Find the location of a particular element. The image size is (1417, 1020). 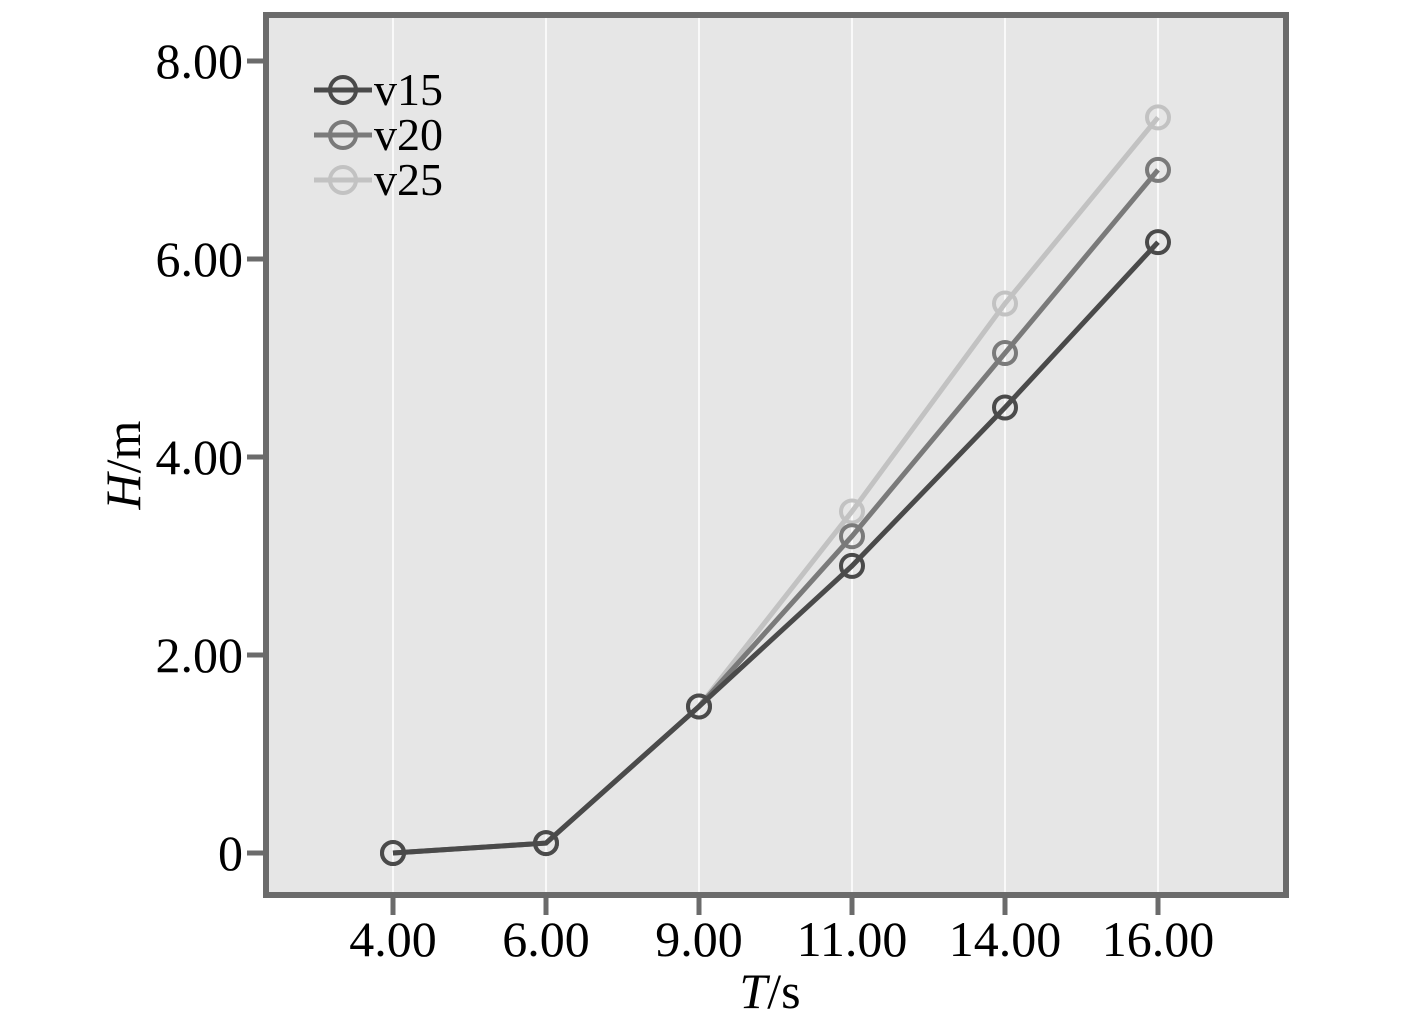

legend-item-v25: v25 is located at coordinates (378, 179).